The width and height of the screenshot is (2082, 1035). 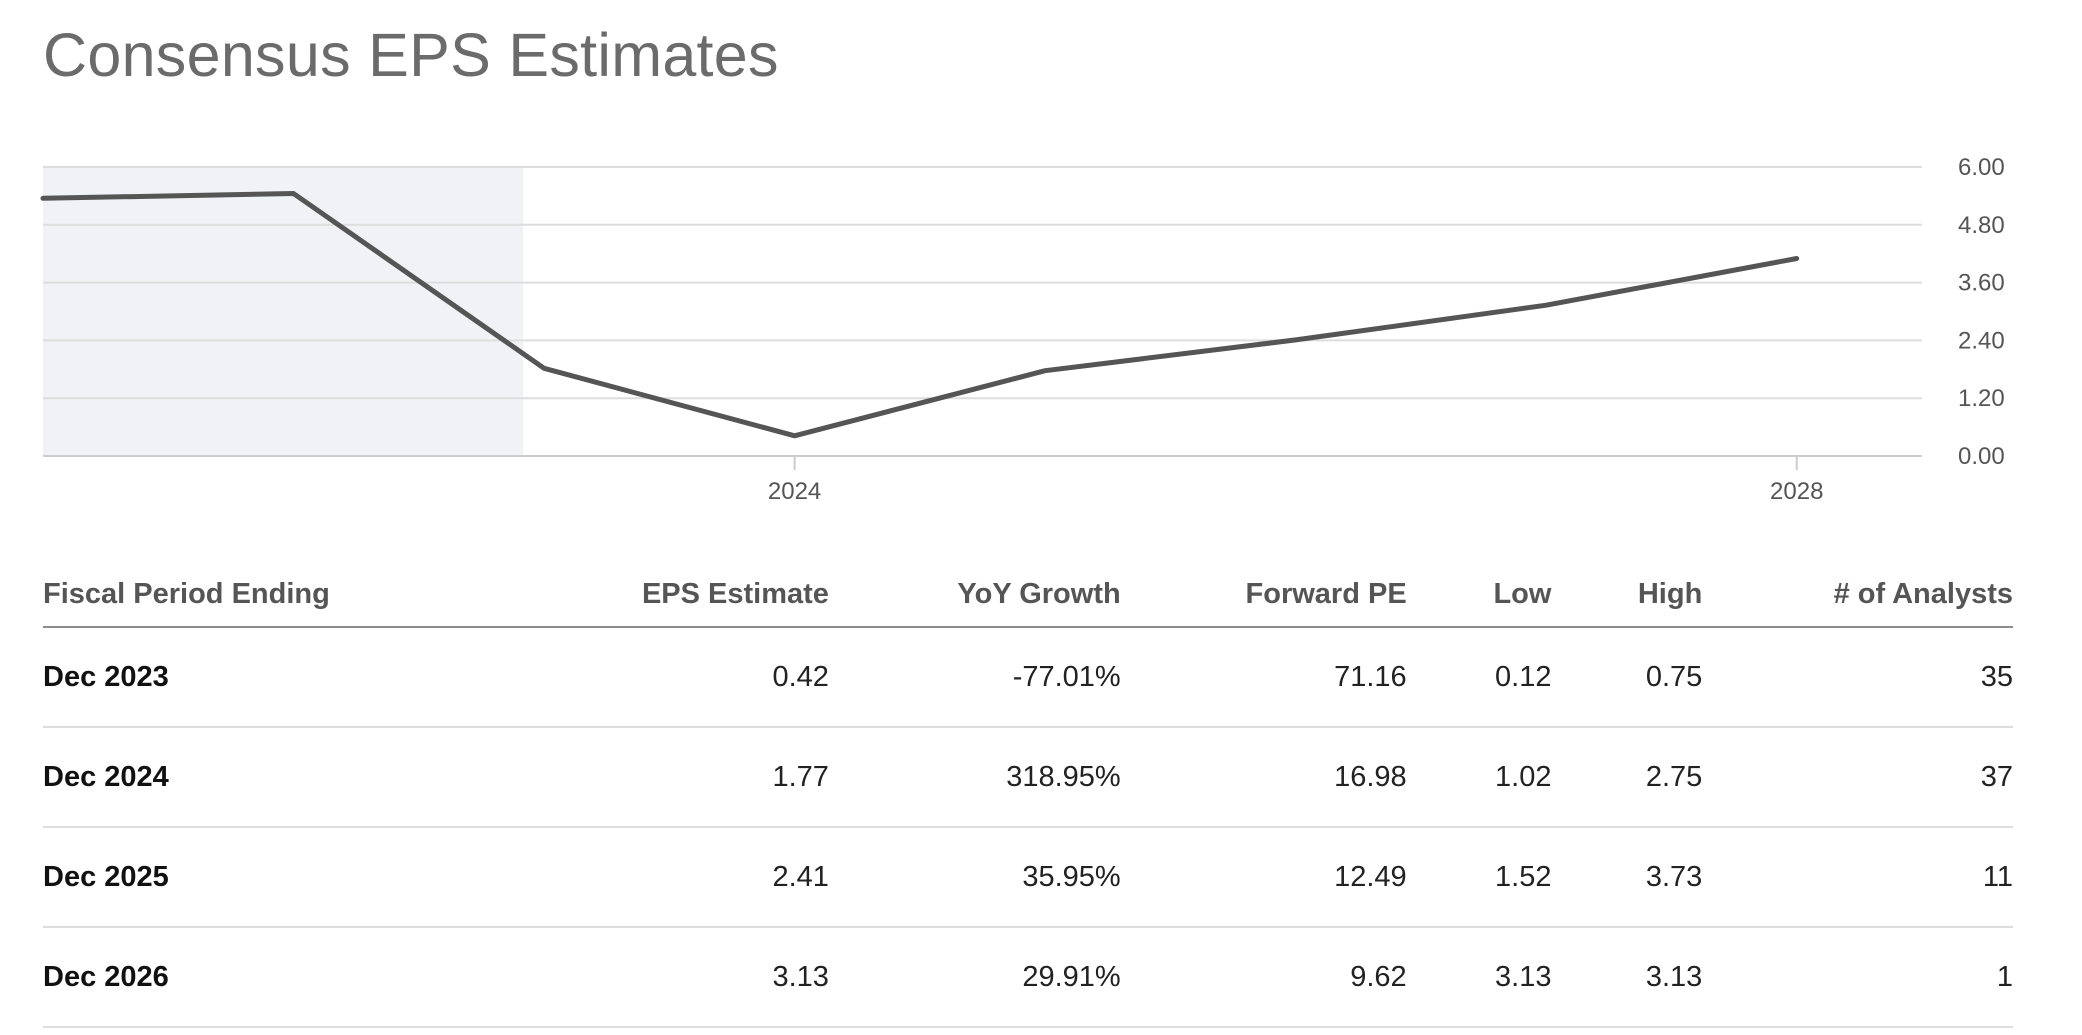 I want to click on cell-high: 2.75, so click(x=1627, y=777).